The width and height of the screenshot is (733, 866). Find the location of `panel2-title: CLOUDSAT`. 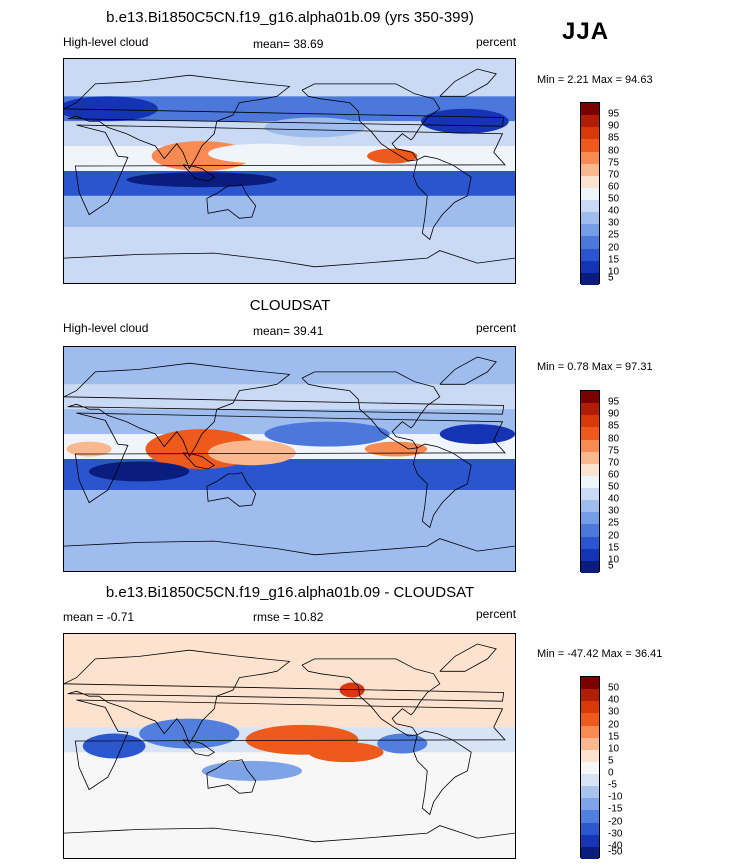

panel2-title: CLOUDSAT is located at coordinates (290, 305).